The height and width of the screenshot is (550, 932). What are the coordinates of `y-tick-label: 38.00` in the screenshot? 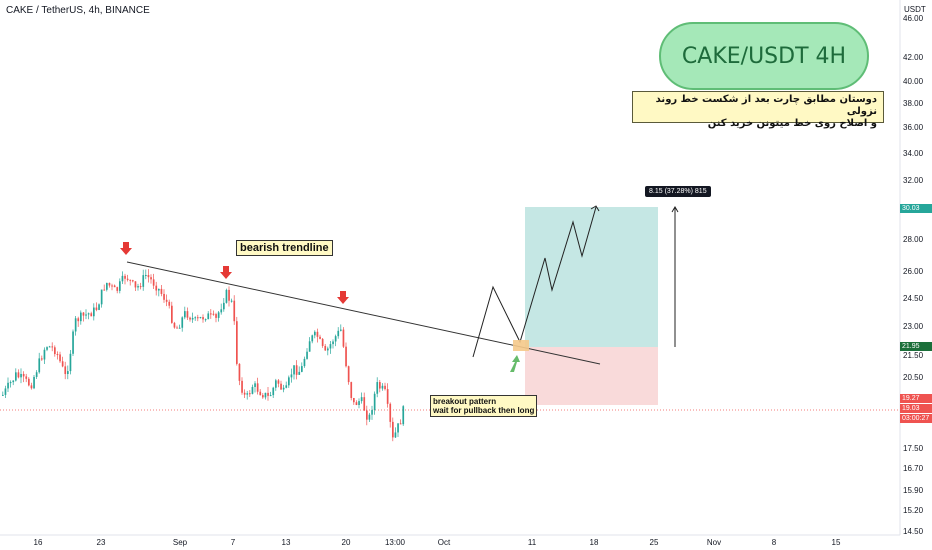 It's located at (913, 103).